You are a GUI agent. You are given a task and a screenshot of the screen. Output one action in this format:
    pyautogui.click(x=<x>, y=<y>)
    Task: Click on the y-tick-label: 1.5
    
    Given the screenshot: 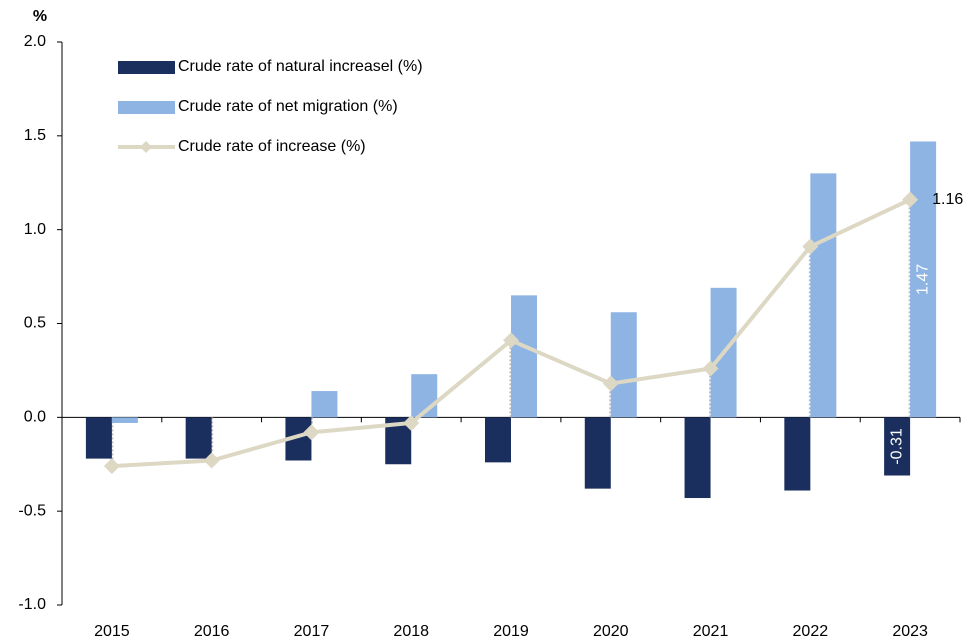 What is the action you would take?
    pyautogui.click(x=35, y=135)
    